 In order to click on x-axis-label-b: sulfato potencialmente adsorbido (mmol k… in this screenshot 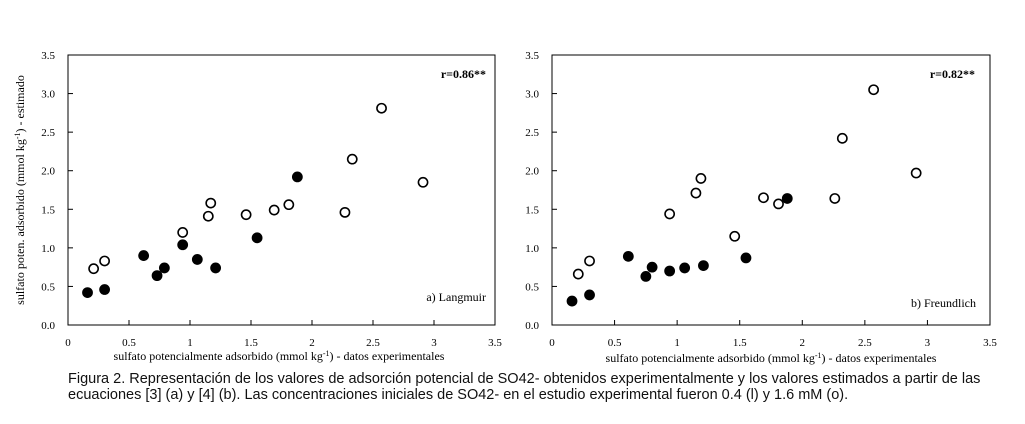, I will do `click(771, 358)`.